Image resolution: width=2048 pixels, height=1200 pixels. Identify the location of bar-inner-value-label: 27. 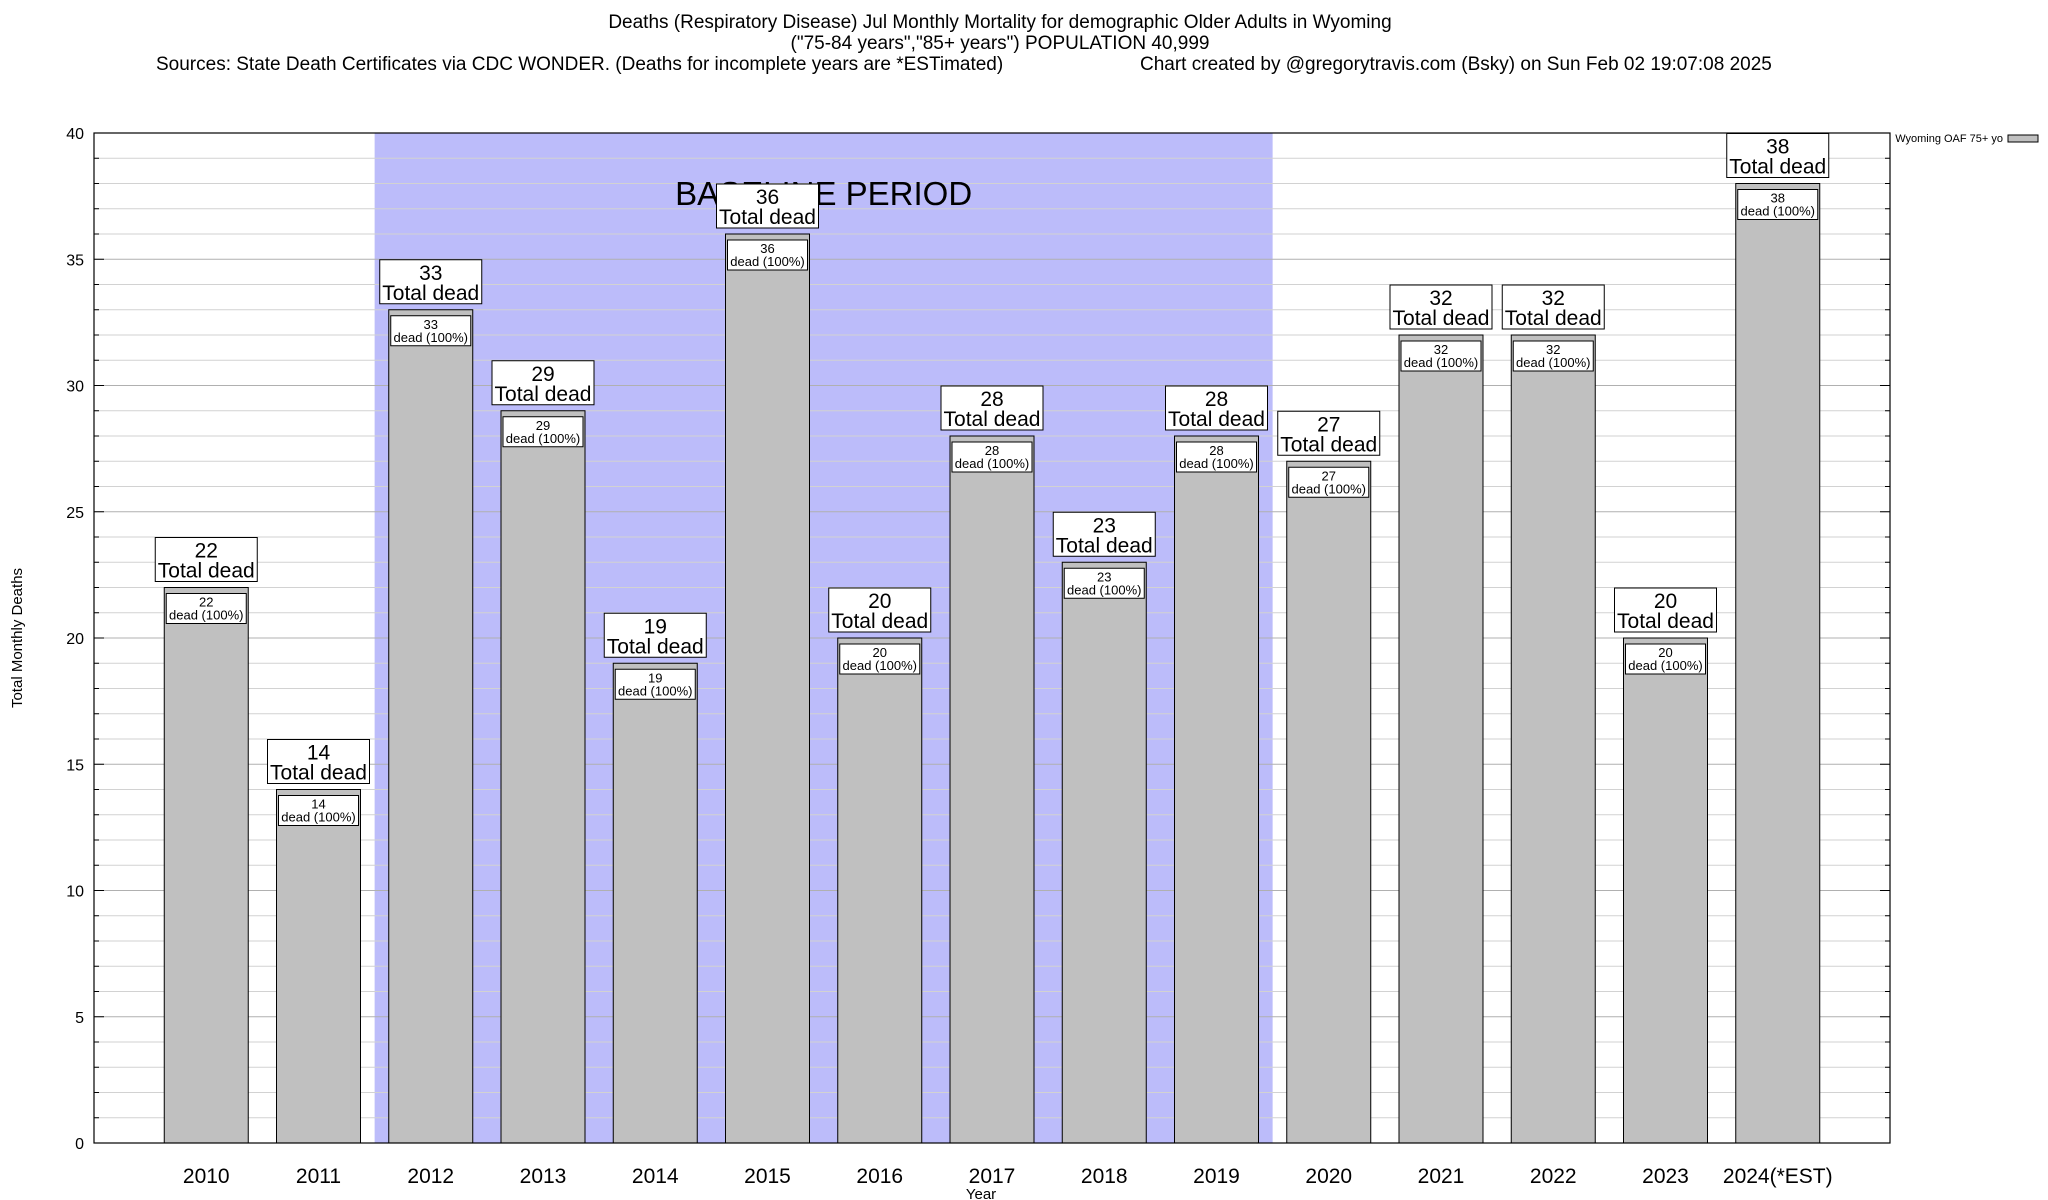
(1329, 475).